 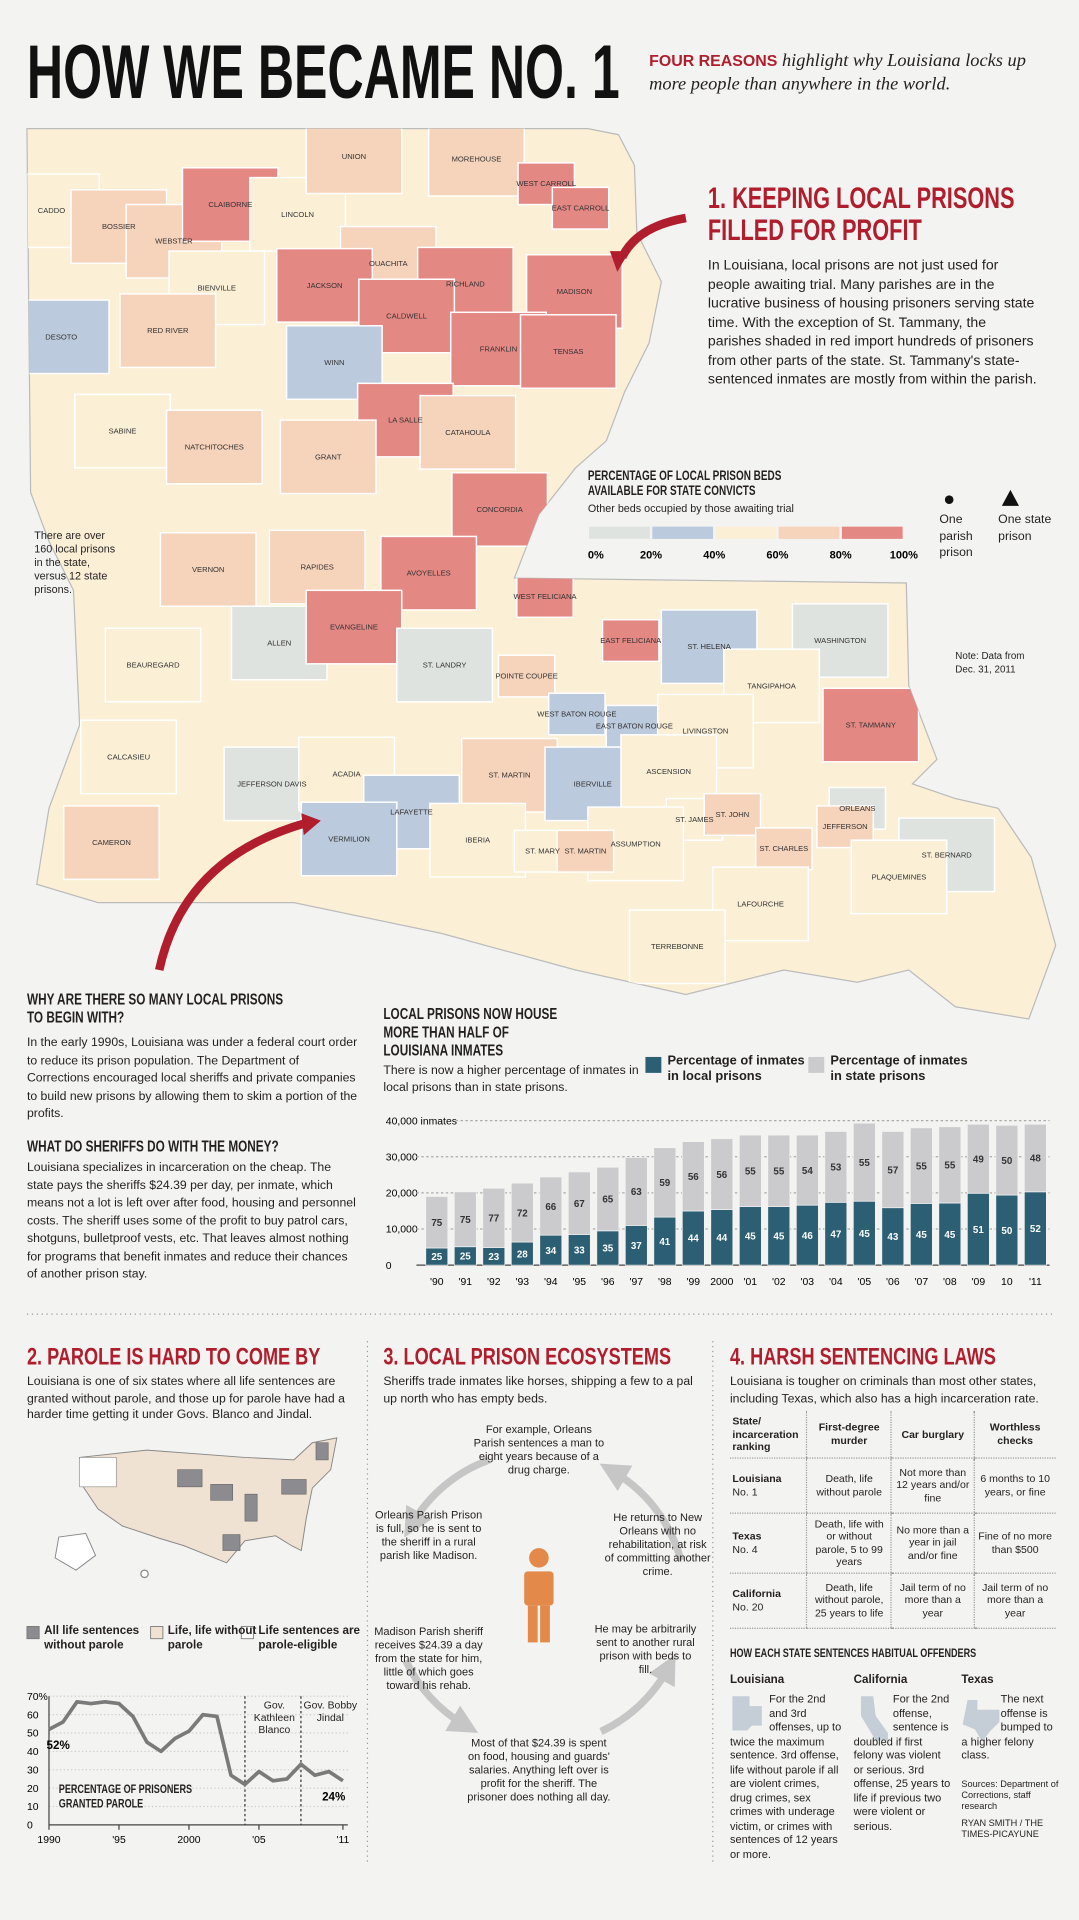 What do you see at coordinates (845, 826) in the screenshot?
I see `parish-label: JEFFERSON` at bounding box center [845, 826].